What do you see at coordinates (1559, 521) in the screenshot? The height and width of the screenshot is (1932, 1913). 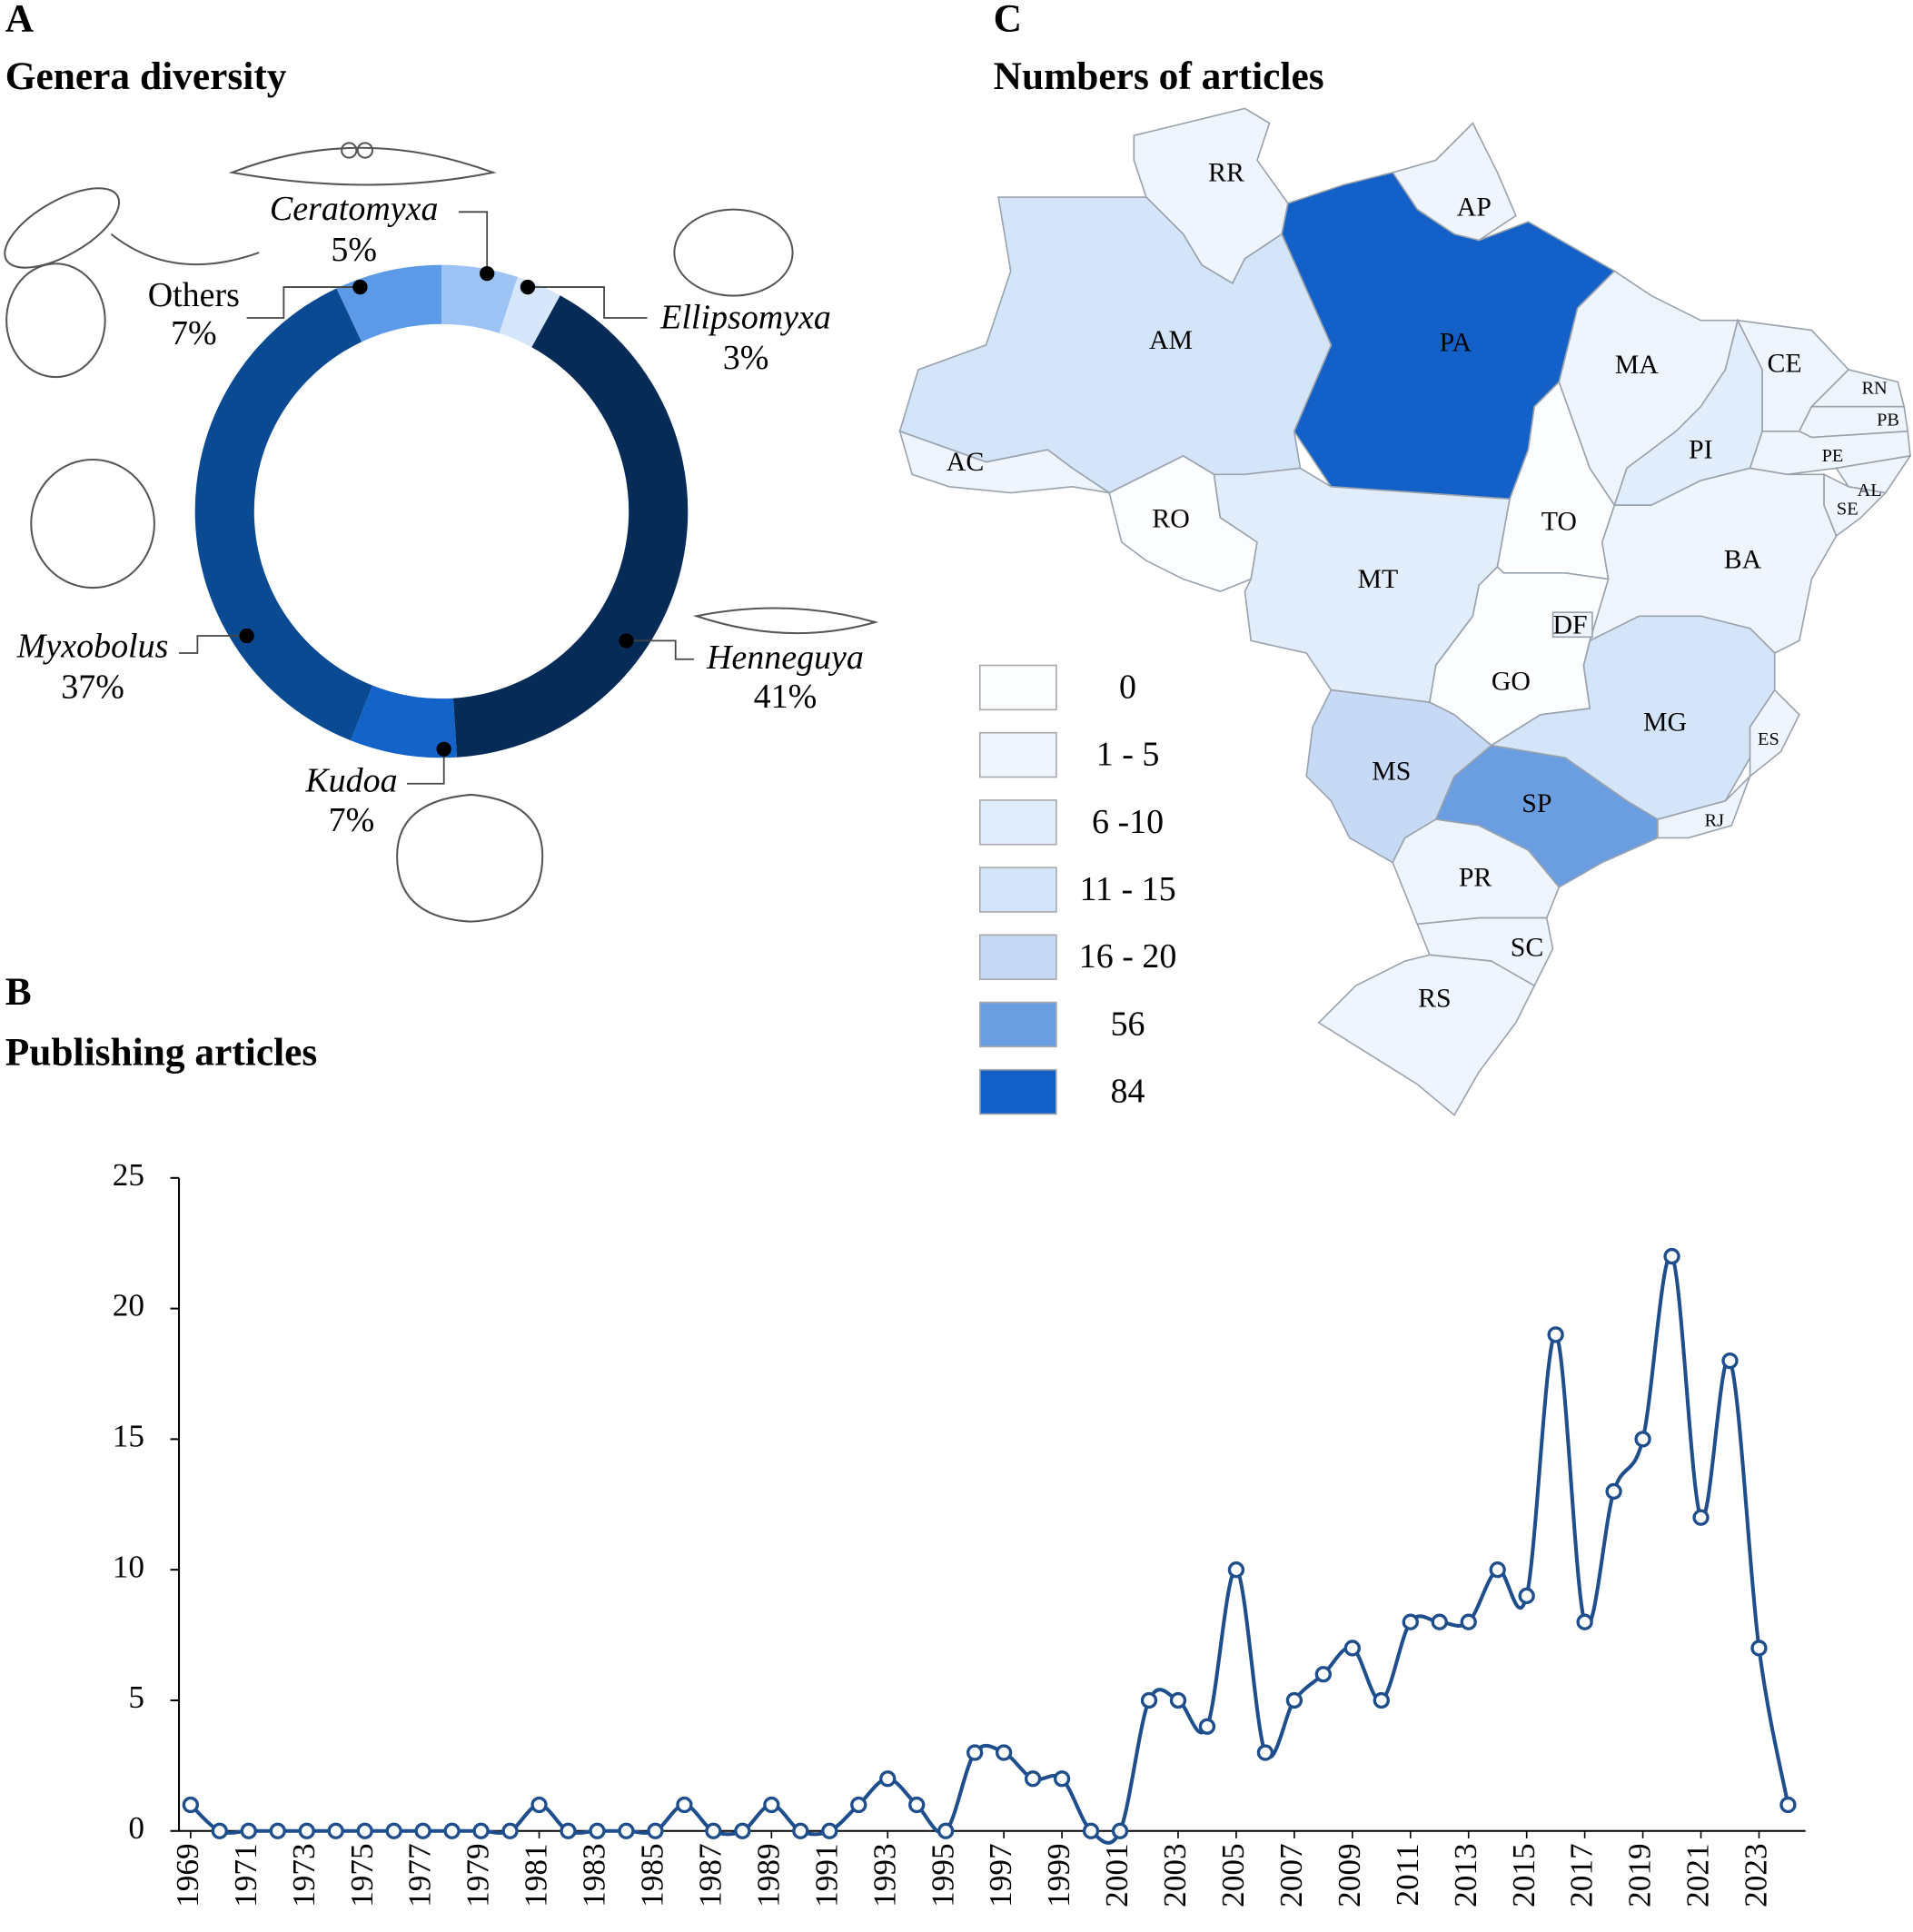 I see `state-label: TO` at bounding box center [1559, 521].